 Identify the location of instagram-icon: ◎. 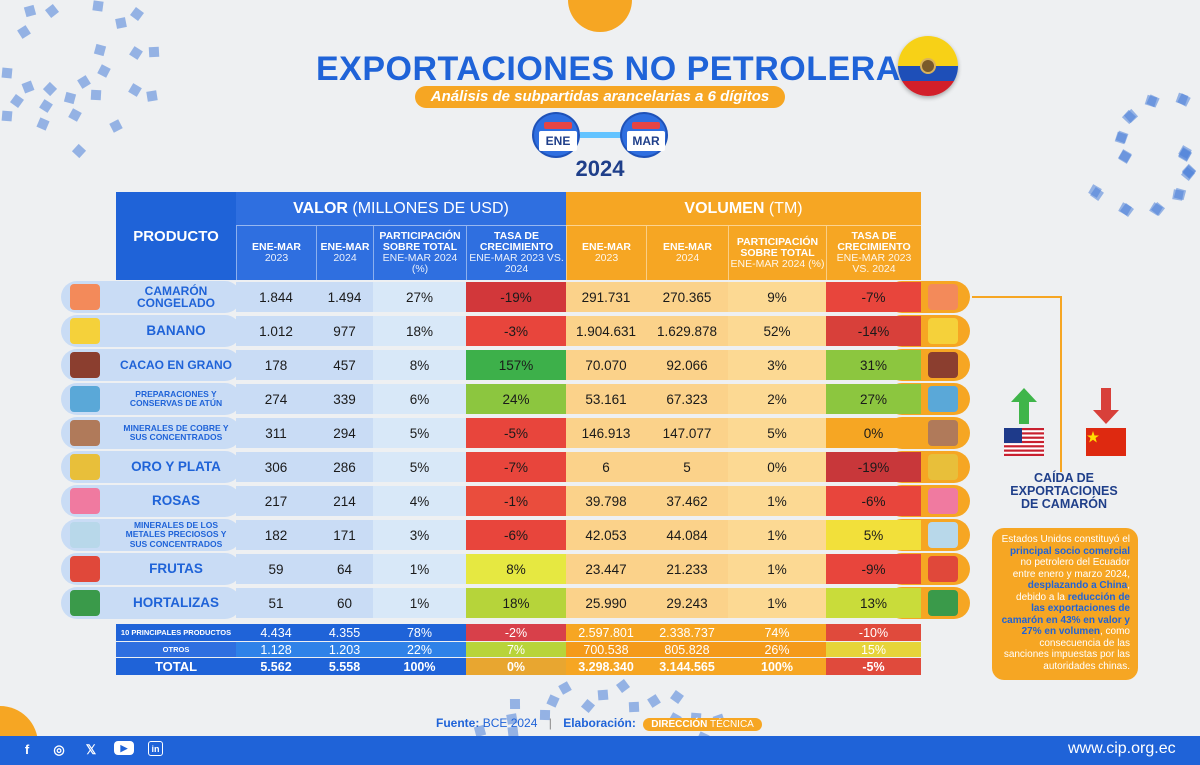
(59, 749).